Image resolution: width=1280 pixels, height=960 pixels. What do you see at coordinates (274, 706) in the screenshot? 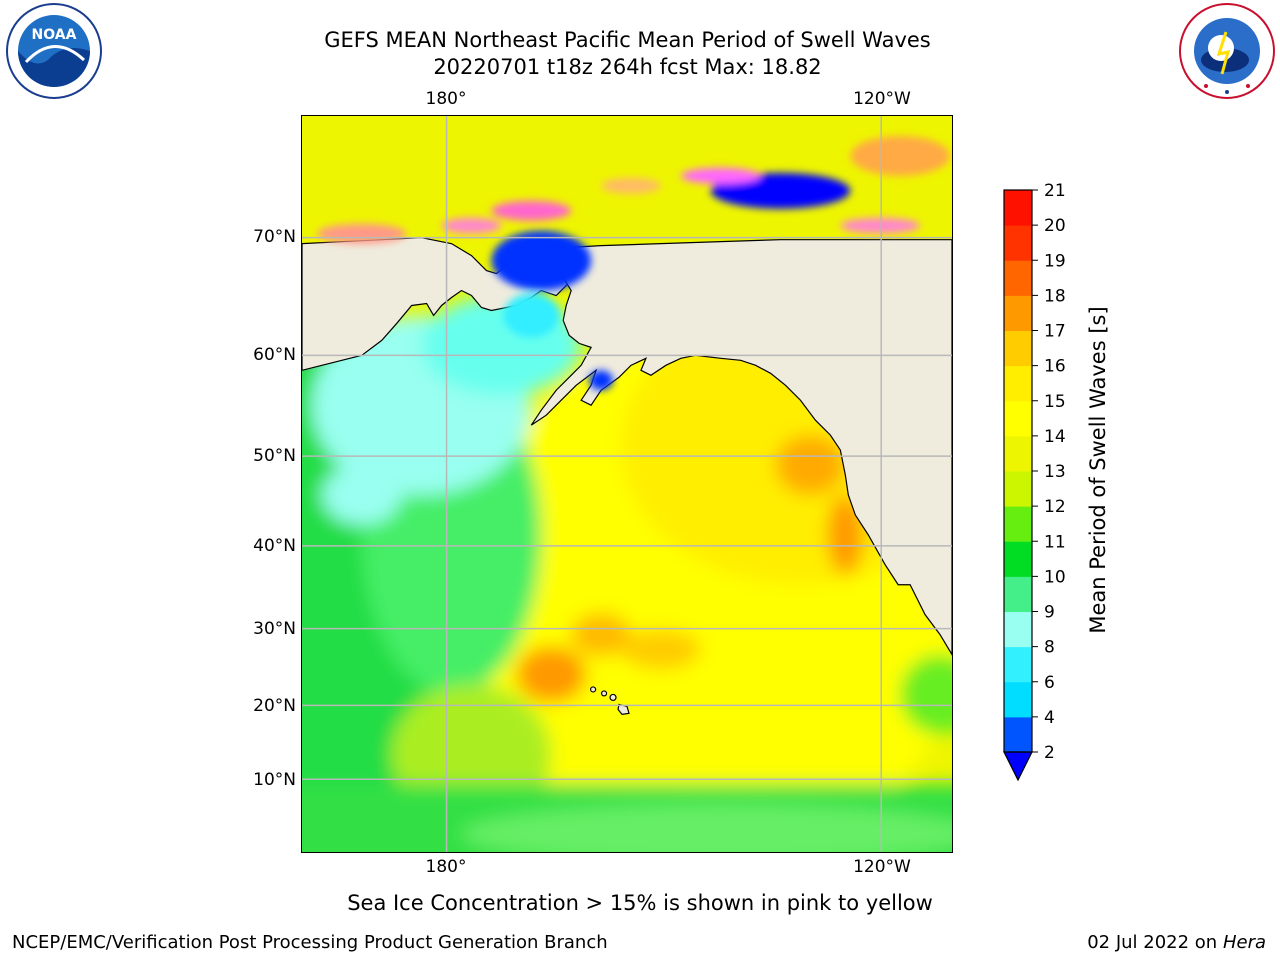
I see `lat-label-20n: 20°N` at bounding box center [274, 706].